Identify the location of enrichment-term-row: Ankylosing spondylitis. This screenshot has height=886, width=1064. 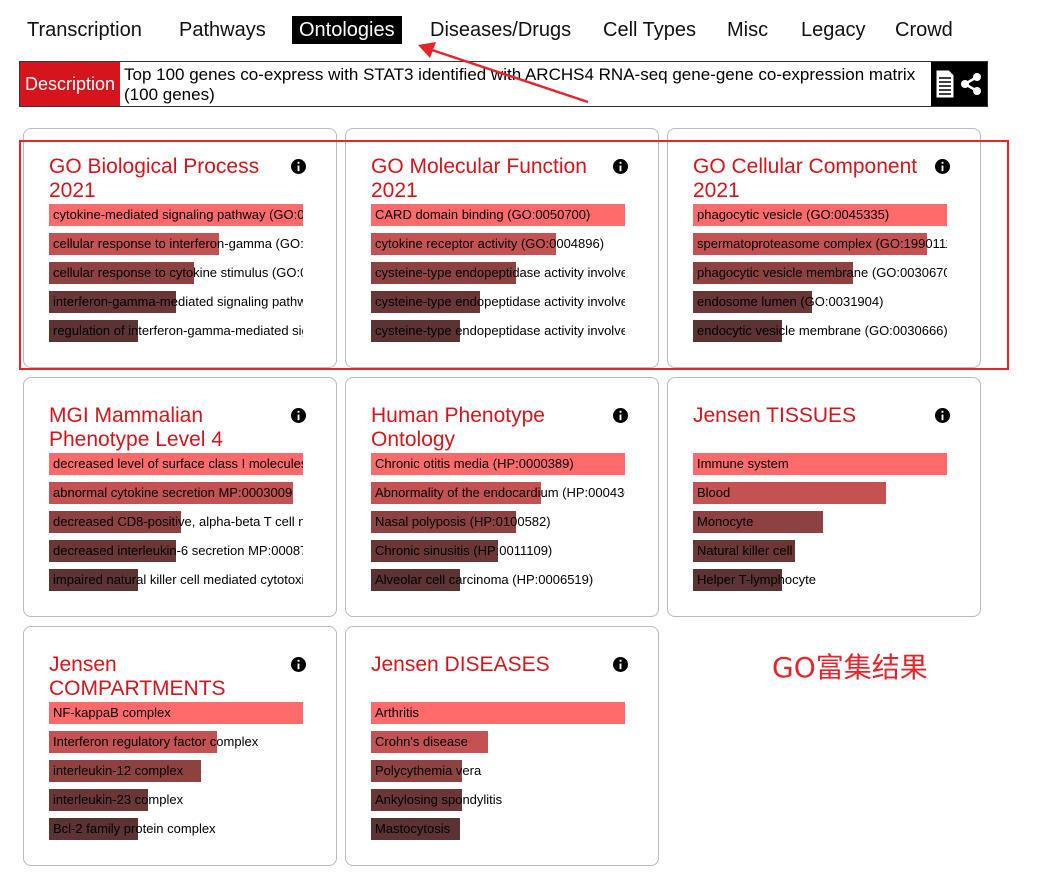
(498, 800).